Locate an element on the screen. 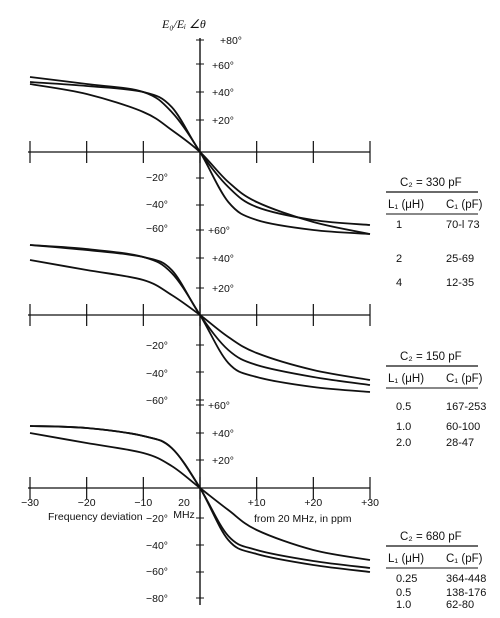 The height and width of the screenshot is (618, 500). y-axis-title: E₀/Eᵢ ∠θ is located at coordinates (183, 24).